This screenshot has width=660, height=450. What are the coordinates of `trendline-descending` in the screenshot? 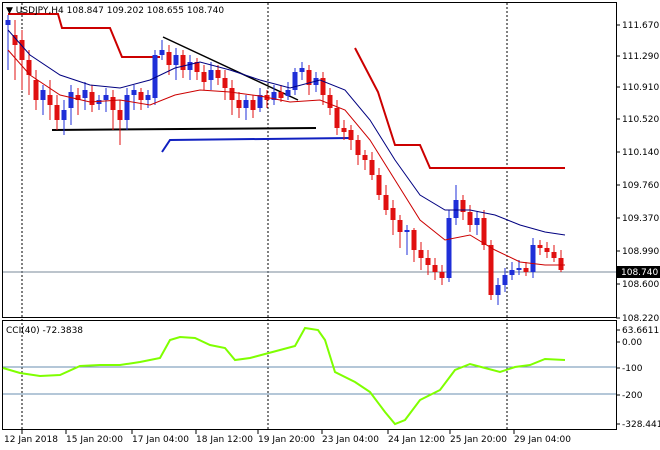 It's located at (230, 68).